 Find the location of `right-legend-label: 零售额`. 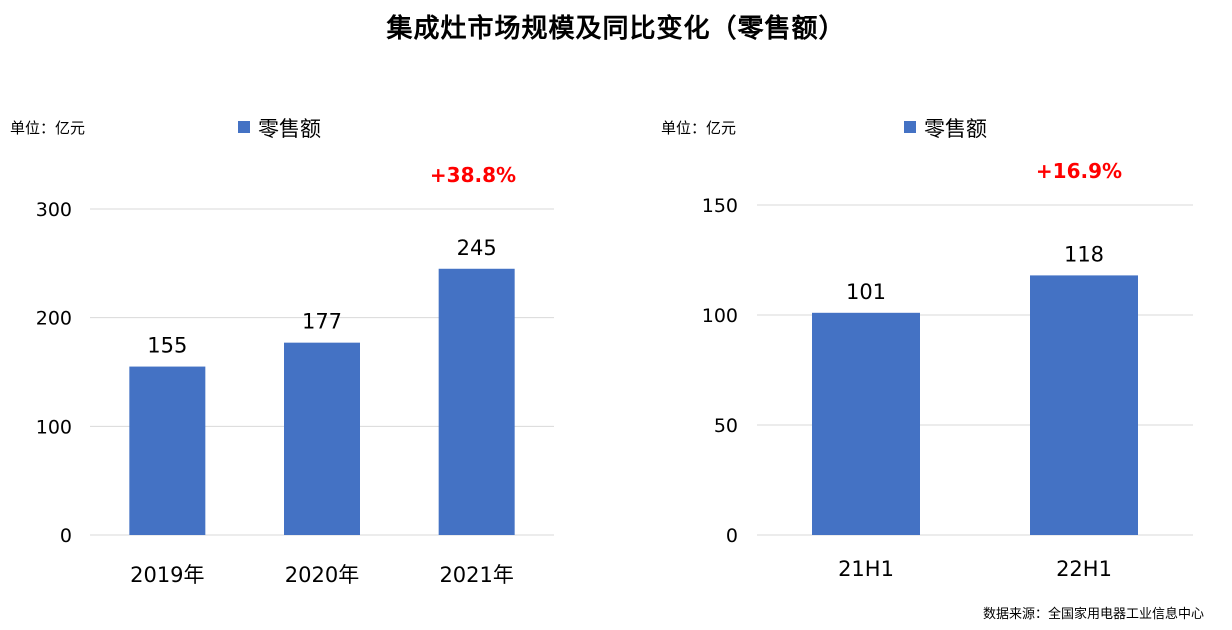

right-legend-label: 零售额 is located at coordinates (955, 129).